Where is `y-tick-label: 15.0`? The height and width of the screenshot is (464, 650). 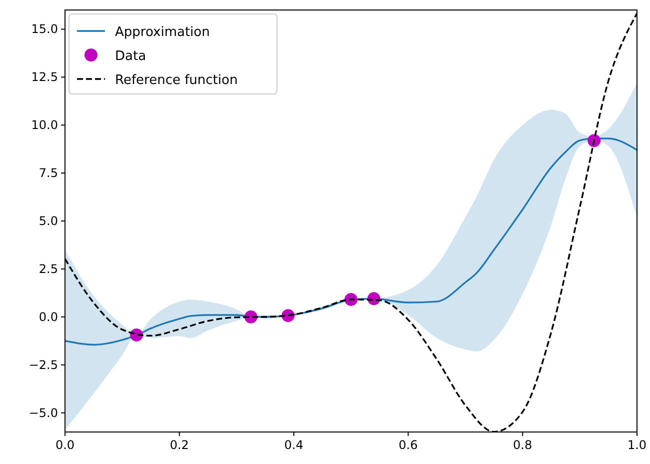
y-tick-label: 15.0 is located at coordinates (44, 29).